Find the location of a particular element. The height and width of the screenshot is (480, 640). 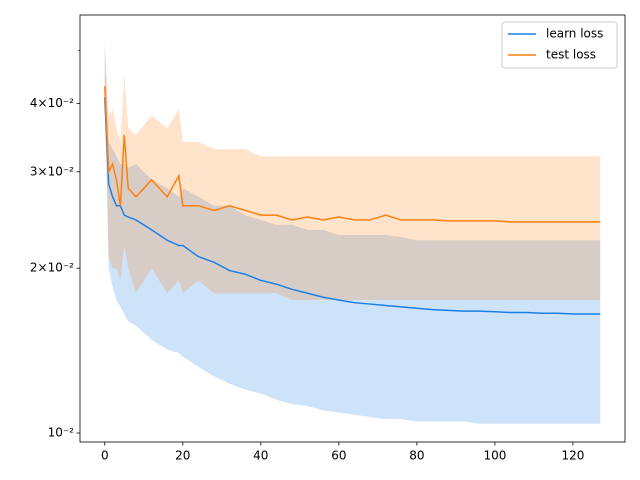

y-tick-label: 10⁻² is located at coordinates (61, 433).